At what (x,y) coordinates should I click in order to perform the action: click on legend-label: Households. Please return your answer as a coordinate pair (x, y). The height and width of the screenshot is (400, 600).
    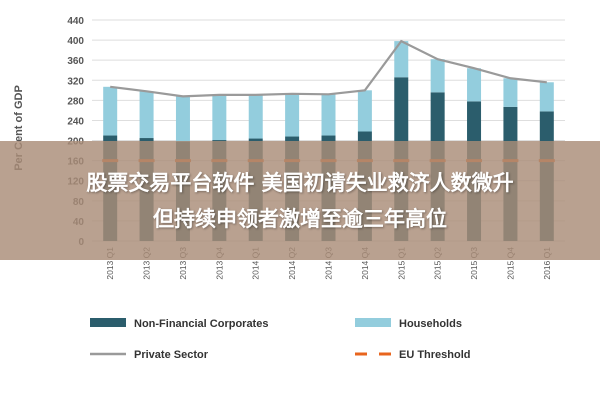
    Looking at the image, I should click on (430, 324).